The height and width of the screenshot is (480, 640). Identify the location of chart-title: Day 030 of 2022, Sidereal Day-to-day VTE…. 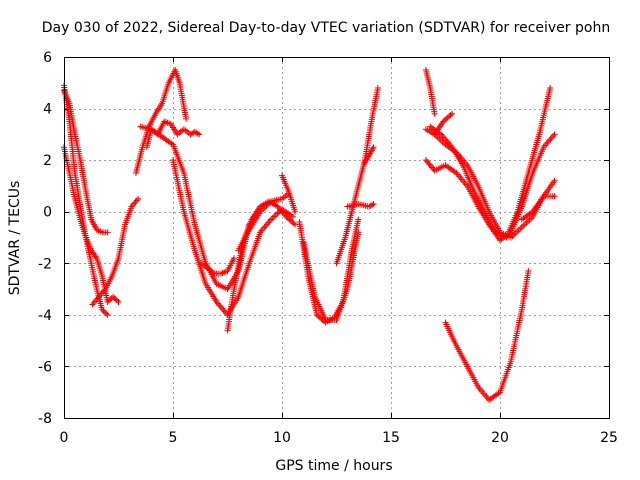
(326, 28).